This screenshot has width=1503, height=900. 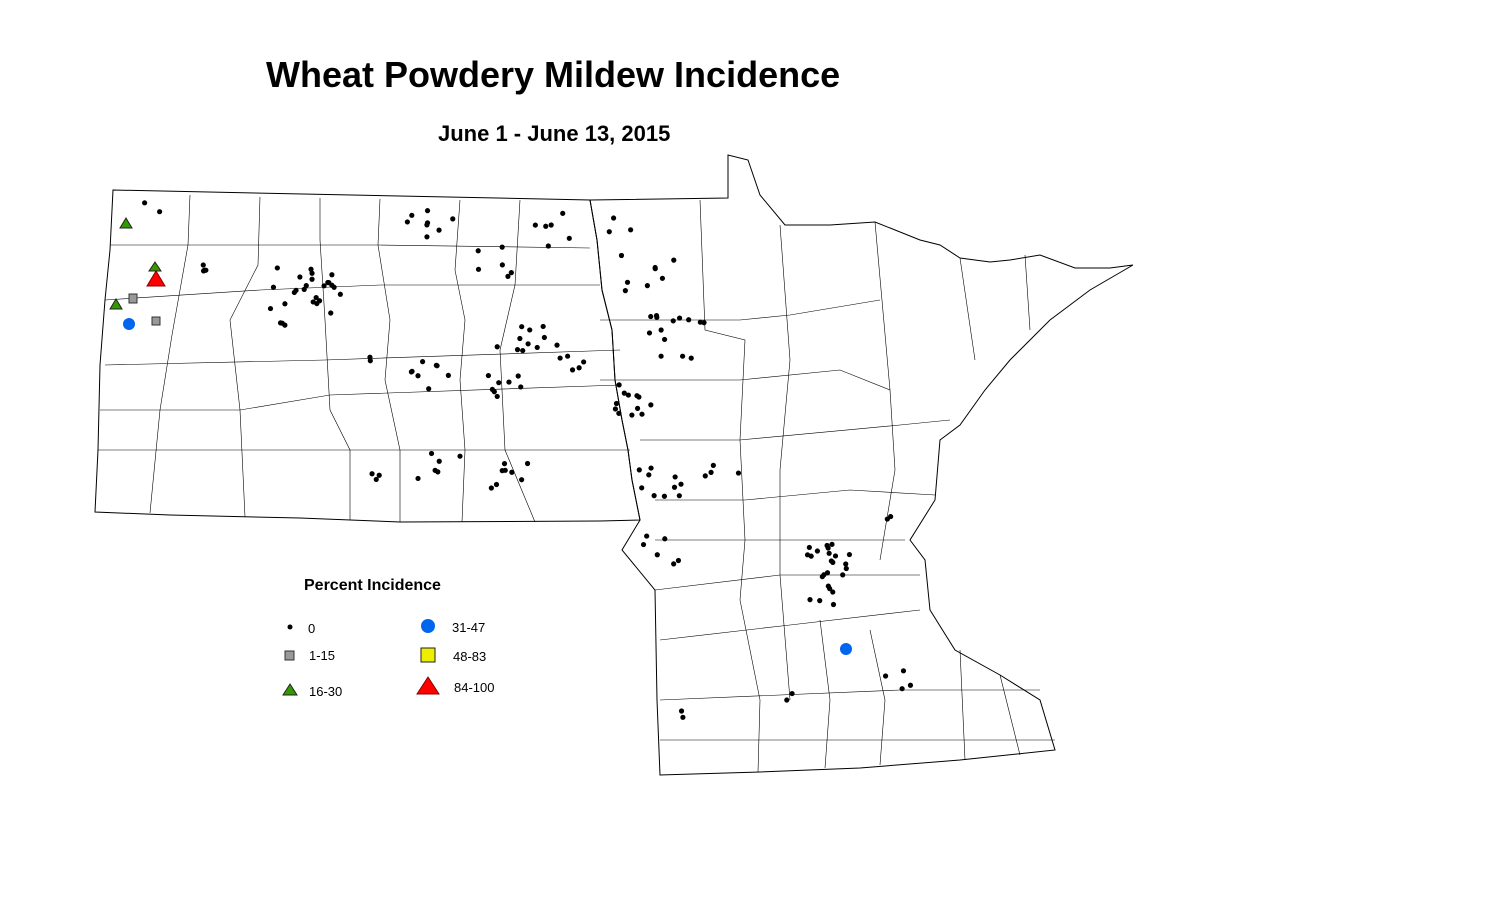 I want to click on legend-label-3: 31-47, so click(x=469, y=627).